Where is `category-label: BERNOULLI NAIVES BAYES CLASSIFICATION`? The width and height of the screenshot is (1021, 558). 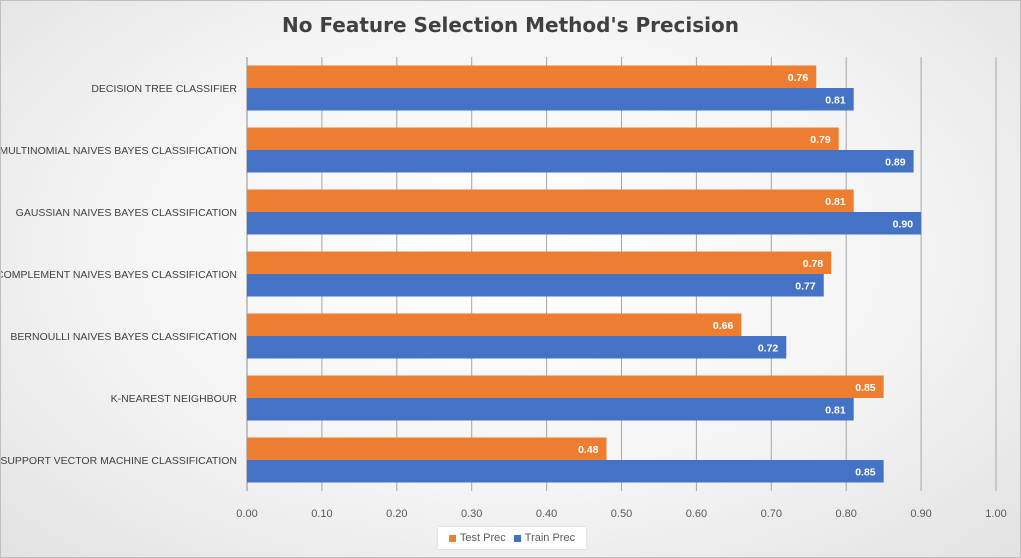
category-label: BERNOULLI NAIVES BAYES CLASSIFICATION is located at coordinates (123, 337).